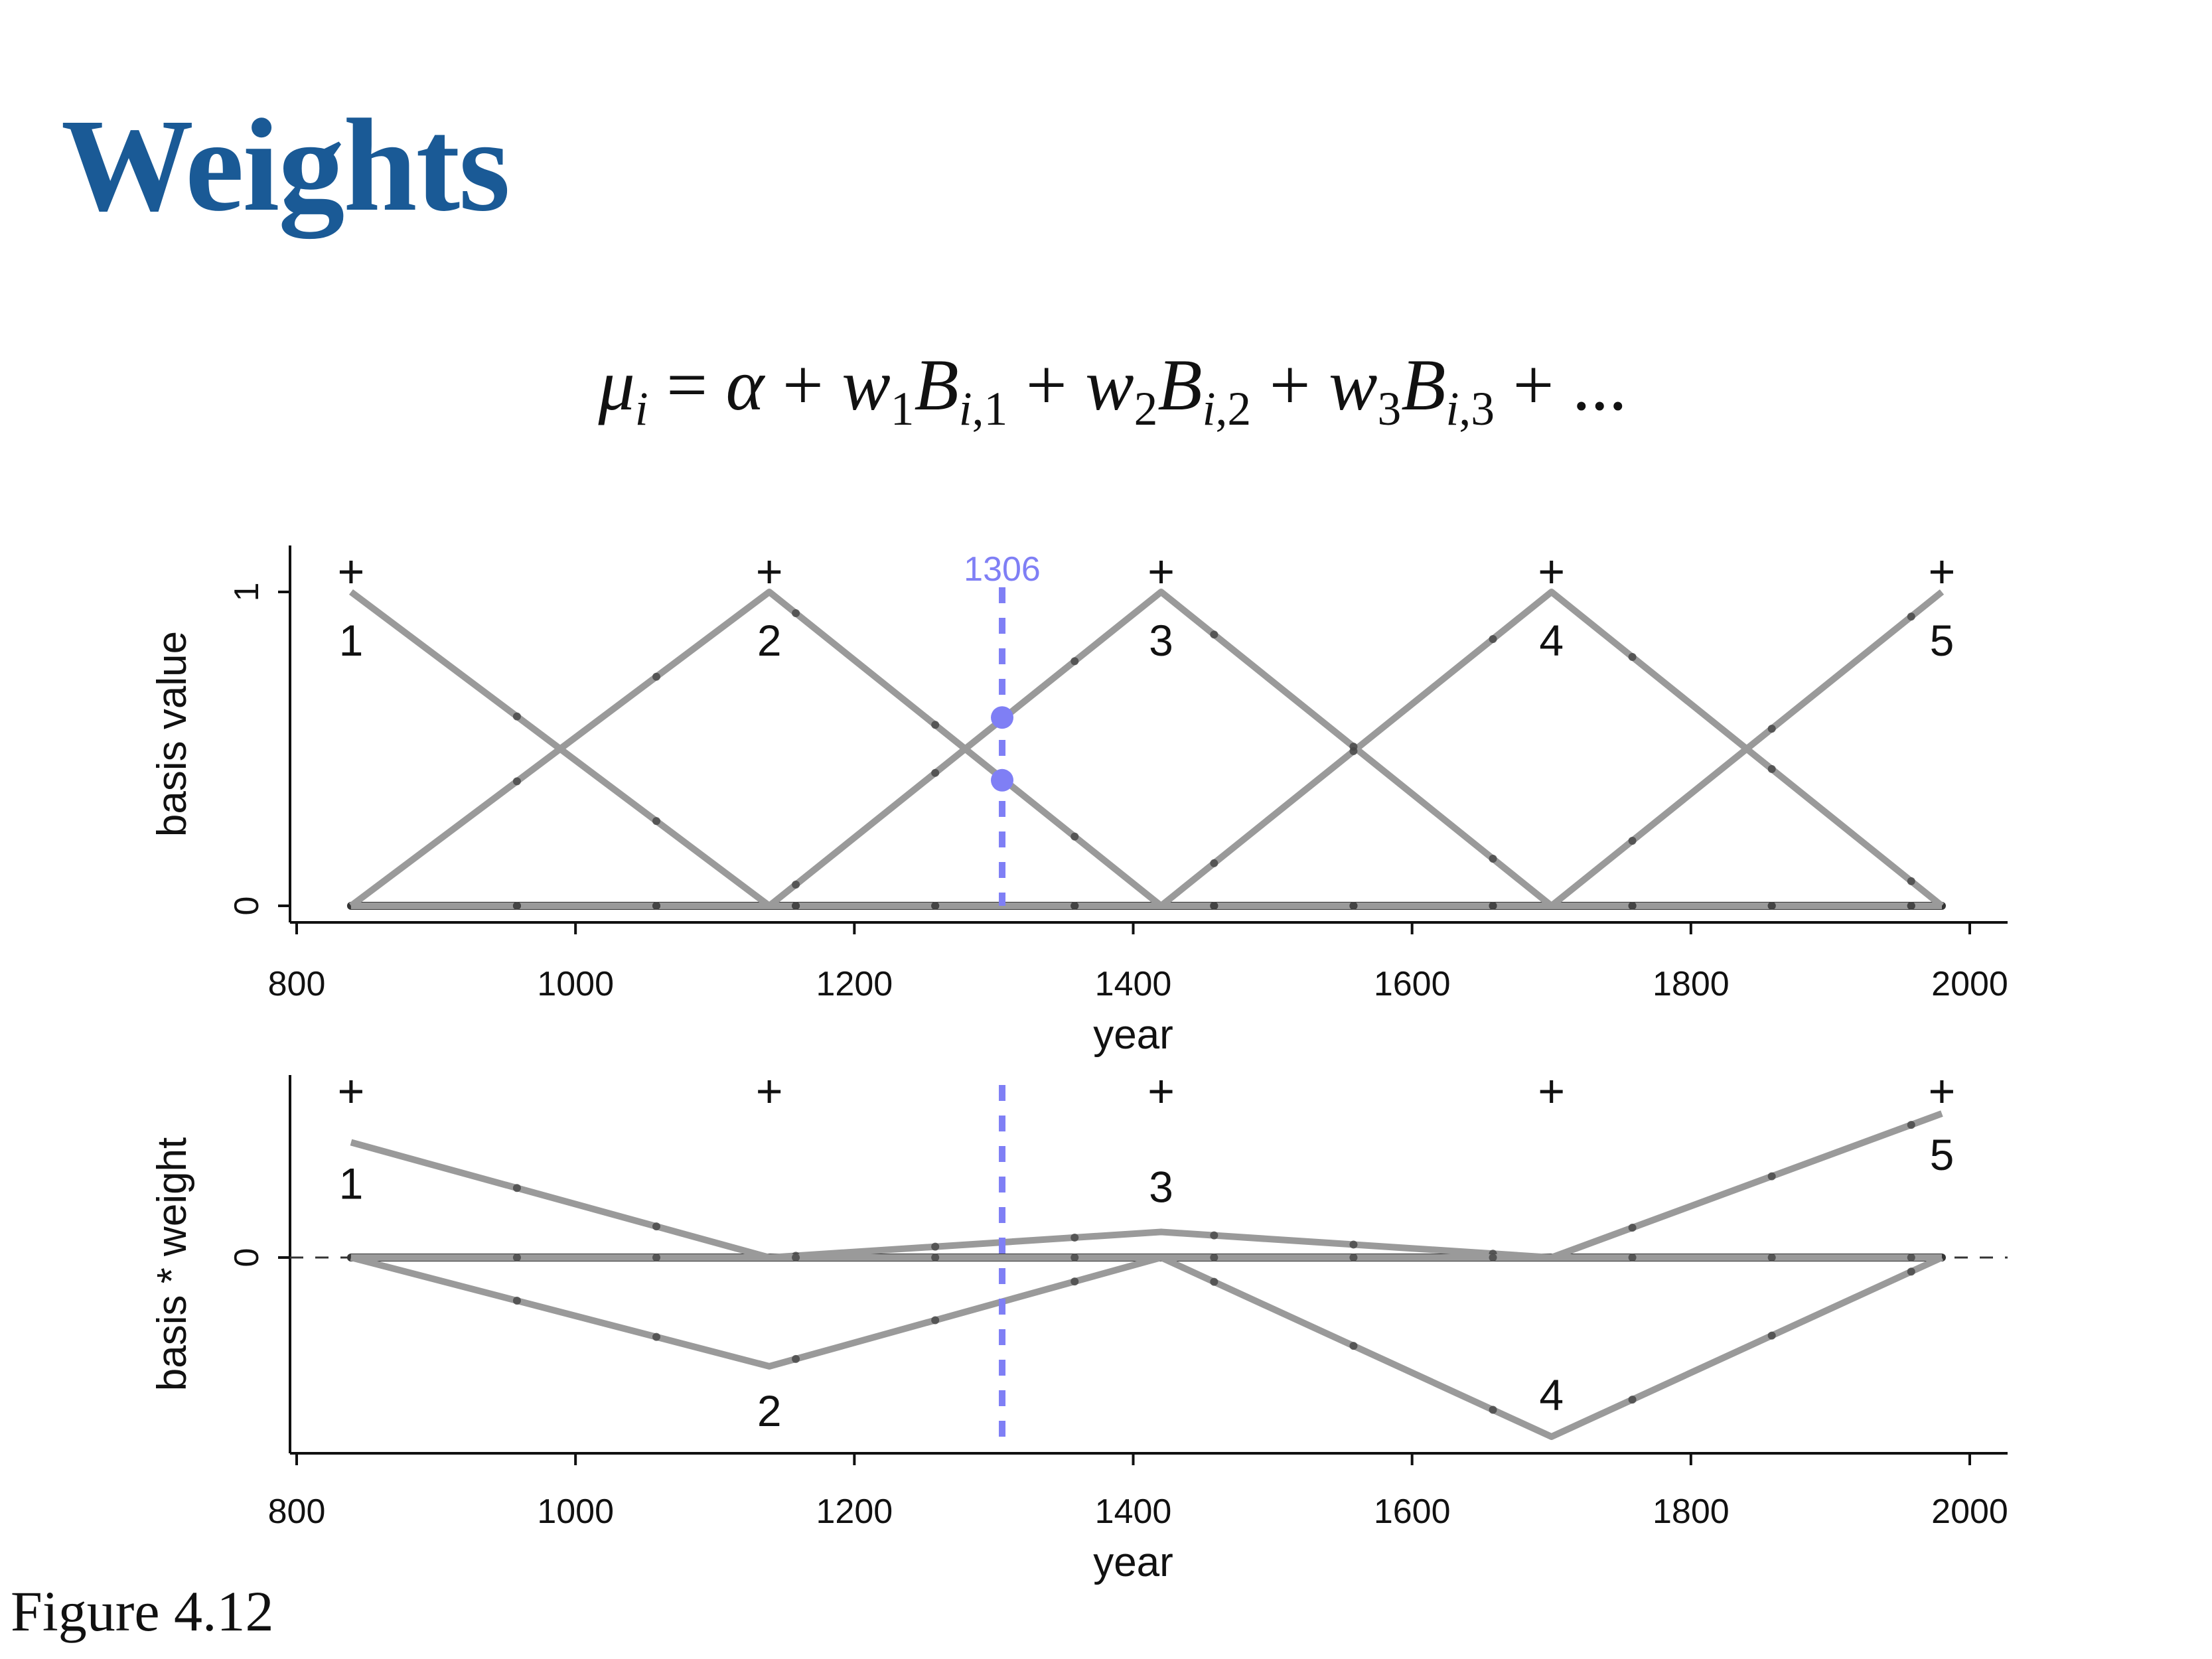  I want to click on knot-marker-bottom-5: +, so click(1943, 1091).